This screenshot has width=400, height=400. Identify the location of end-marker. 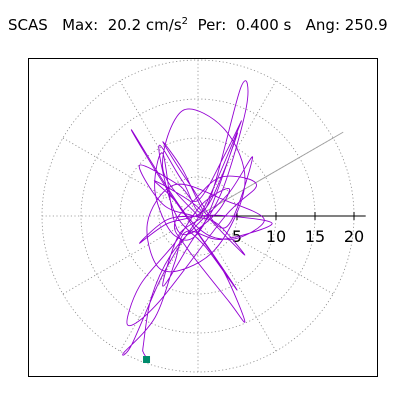
(147, 360).